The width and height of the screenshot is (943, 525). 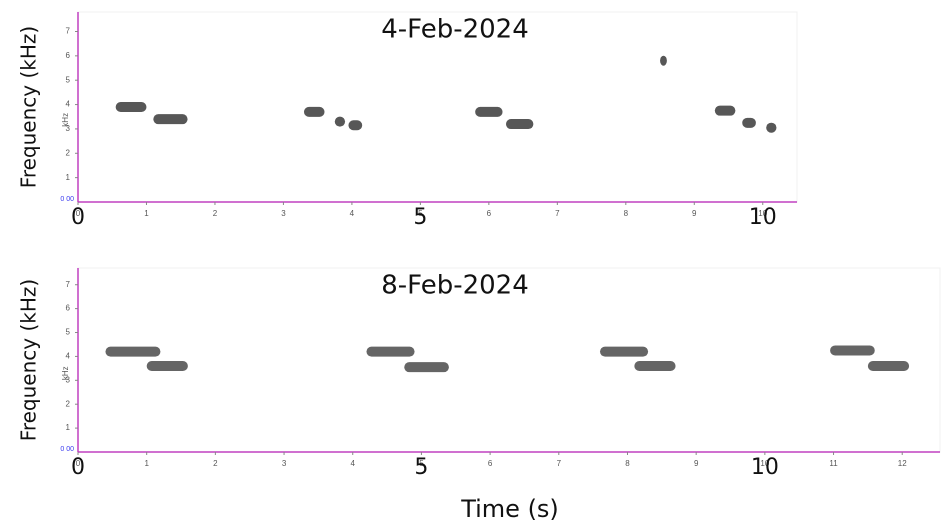 I want to click on chart-title: 4-Feb-2024, so click(x=455, y=30).